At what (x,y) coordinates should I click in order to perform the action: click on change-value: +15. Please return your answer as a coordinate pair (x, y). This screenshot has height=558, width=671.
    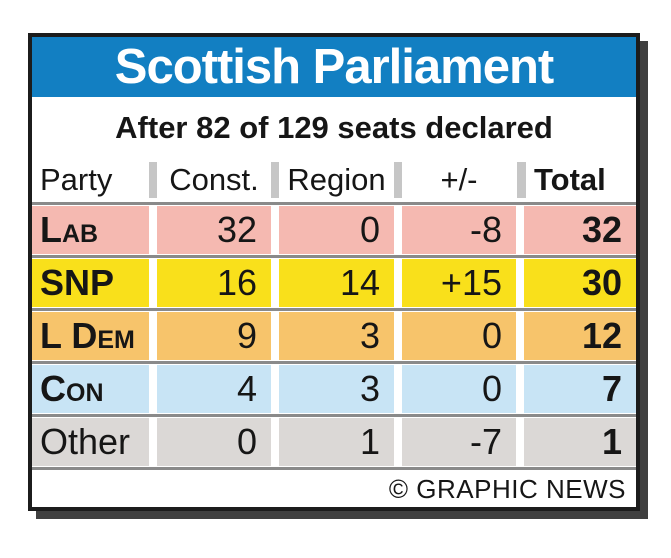
    Looking at the image, I should click on (459, 283).